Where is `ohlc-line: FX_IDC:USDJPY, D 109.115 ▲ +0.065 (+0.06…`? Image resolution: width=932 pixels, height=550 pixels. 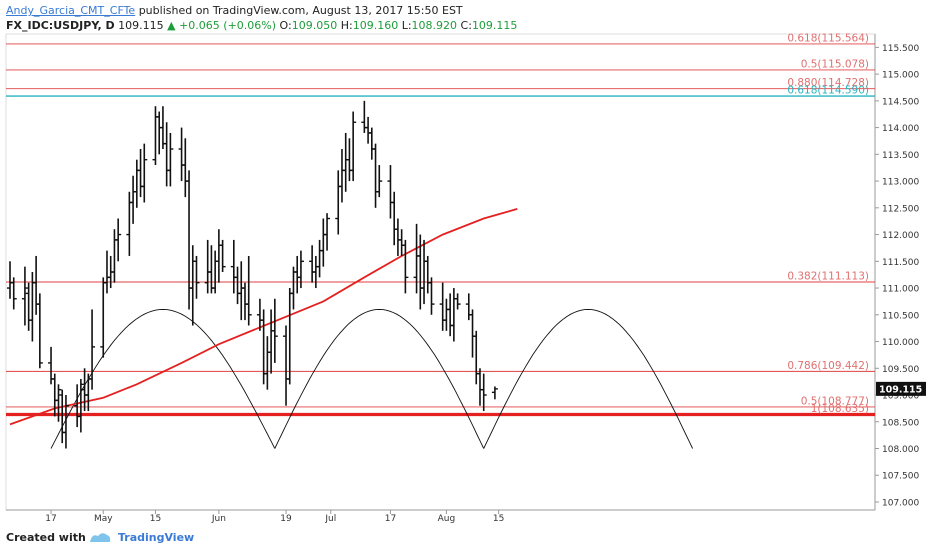
ohlc-line: FX_IDC:USDJPY, D 109.115 ▲ +0.065 (+0.06… is located at coordinates (261, 25).